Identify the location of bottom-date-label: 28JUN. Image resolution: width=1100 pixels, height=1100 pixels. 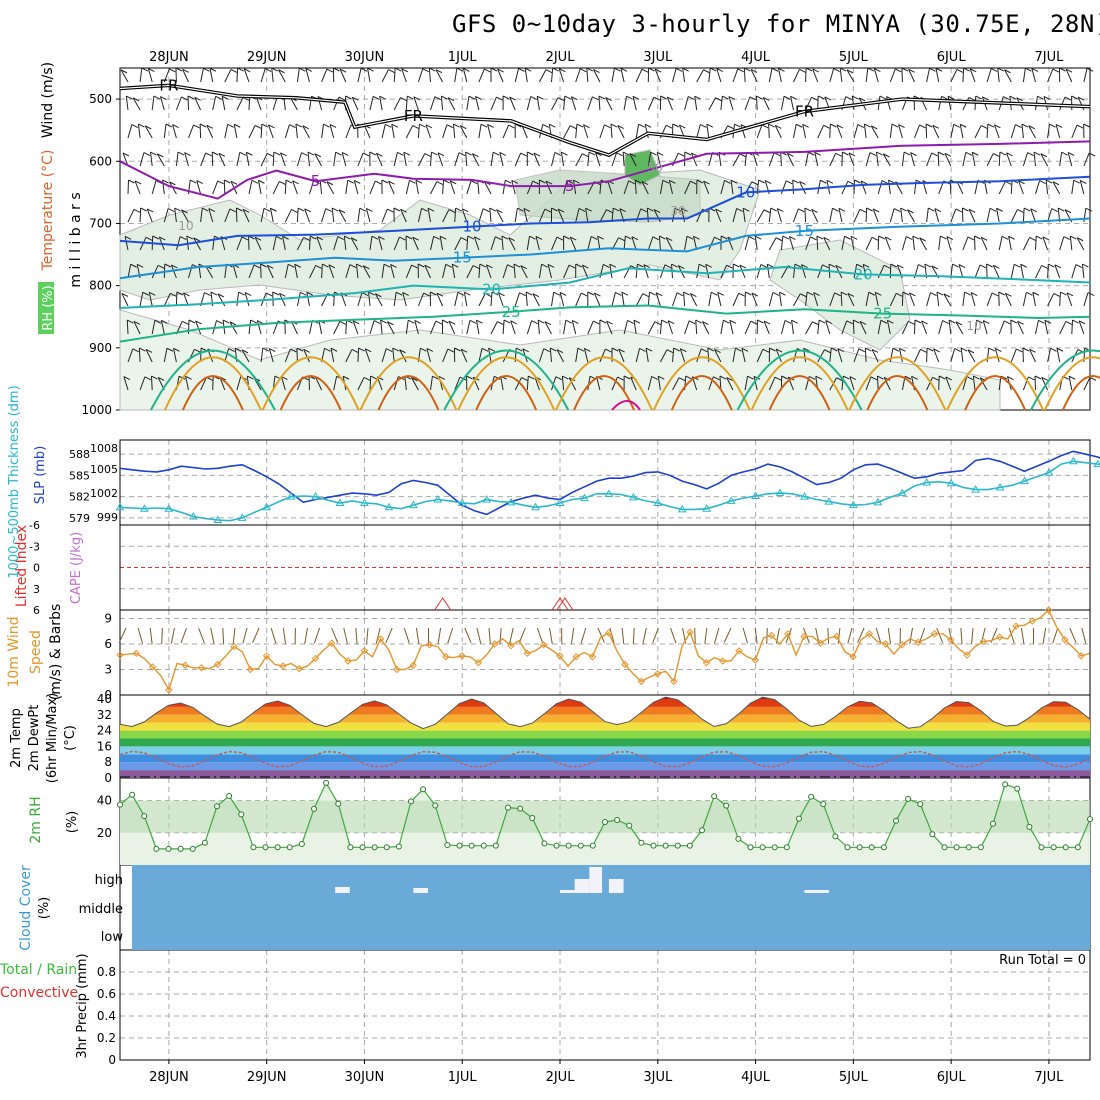
(169, 1077).